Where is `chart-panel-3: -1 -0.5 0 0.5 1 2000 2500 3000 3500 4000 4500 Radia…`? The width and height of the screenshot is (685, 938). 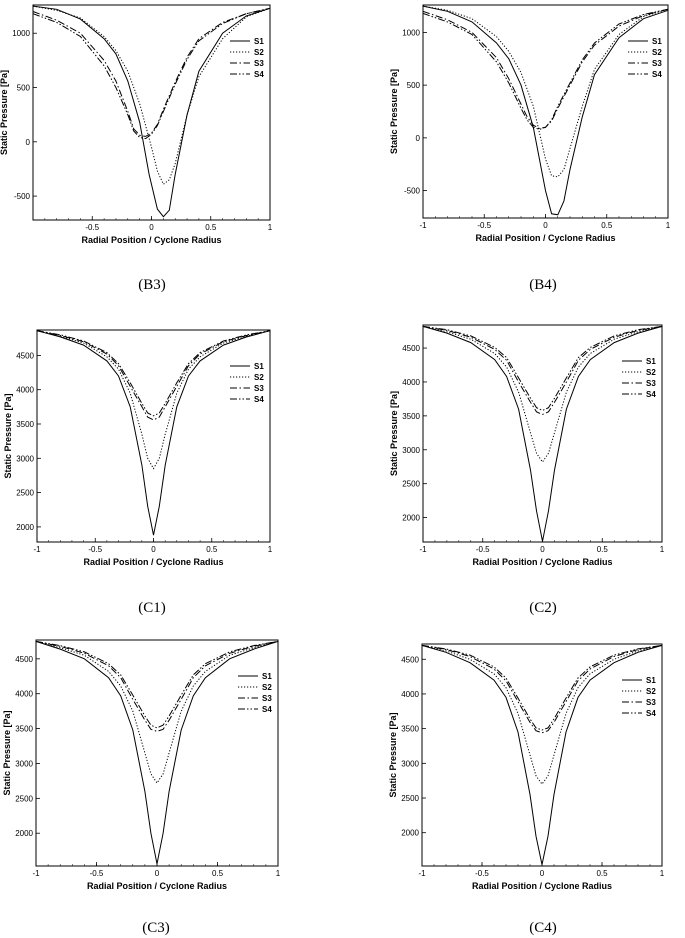
chart-panel-3: -1 -0.5 0 0.5 1 2000 2500 3000 3500 4000 4500 Radia… is located at coordinates (138, 472).